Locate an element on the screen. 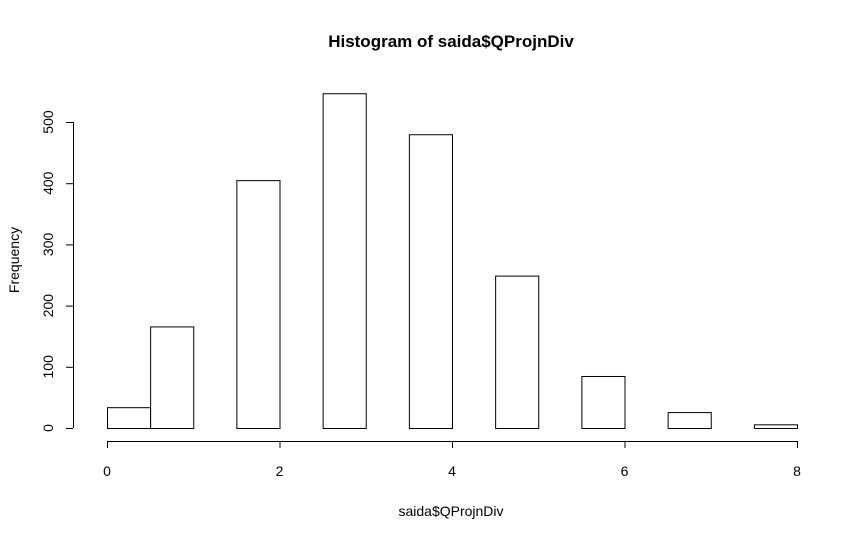  y-tick-label: 0 is located at coordinates (48, 428).